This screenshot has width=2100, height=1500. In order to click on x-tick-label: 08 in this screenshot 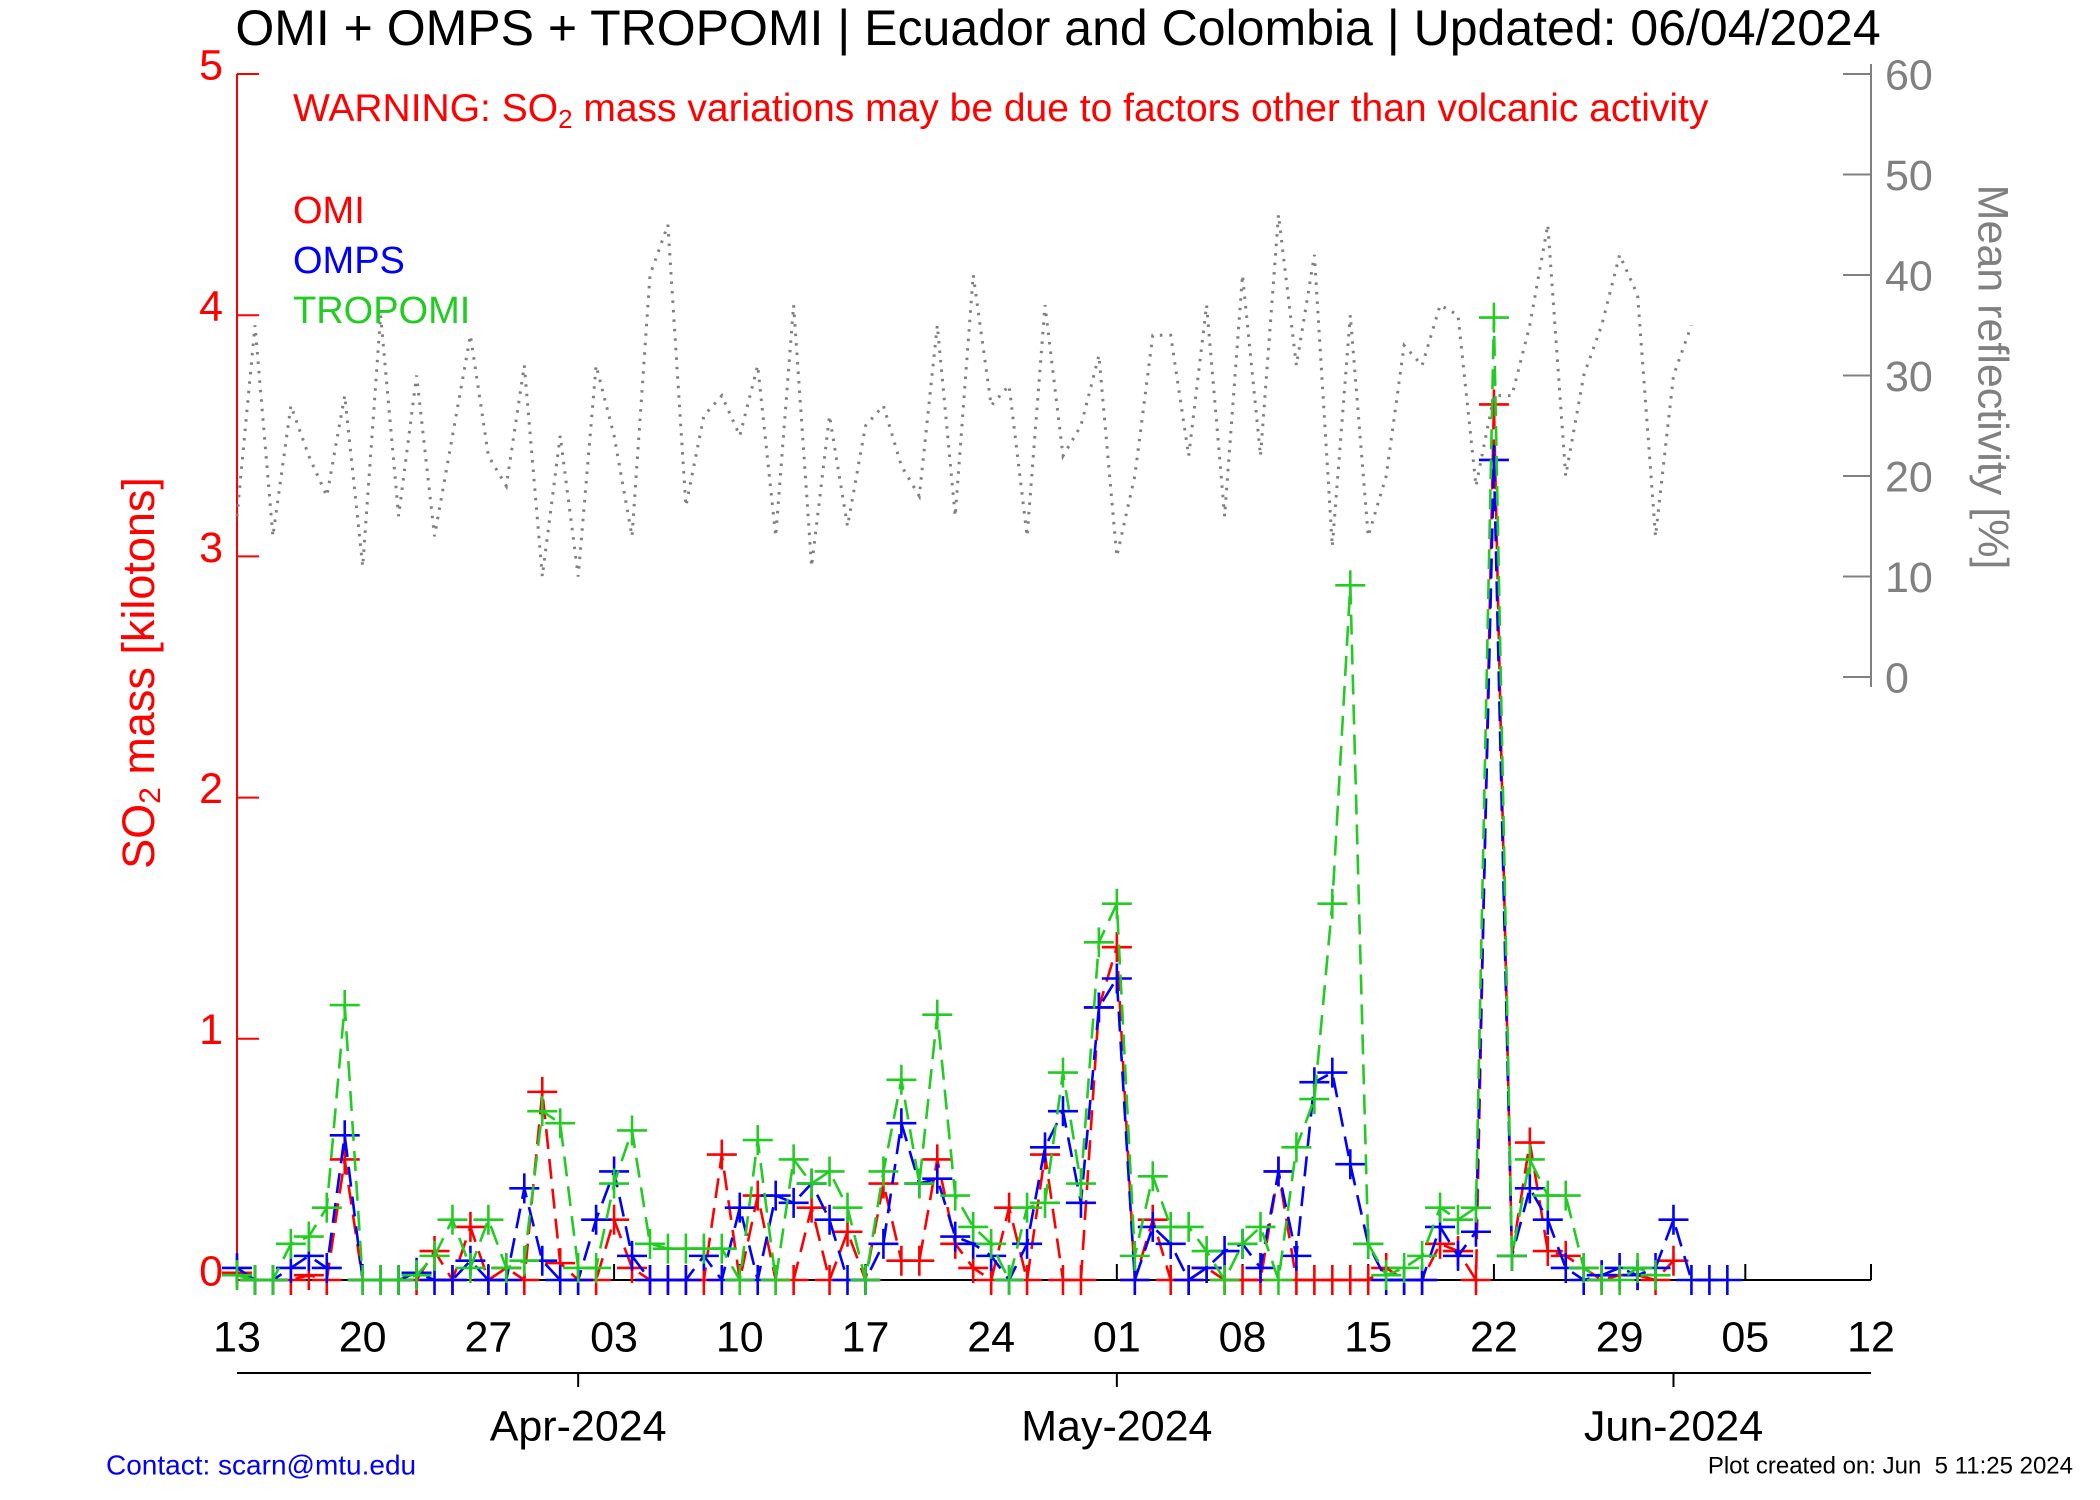, I will do `click(1243, 1337)`.